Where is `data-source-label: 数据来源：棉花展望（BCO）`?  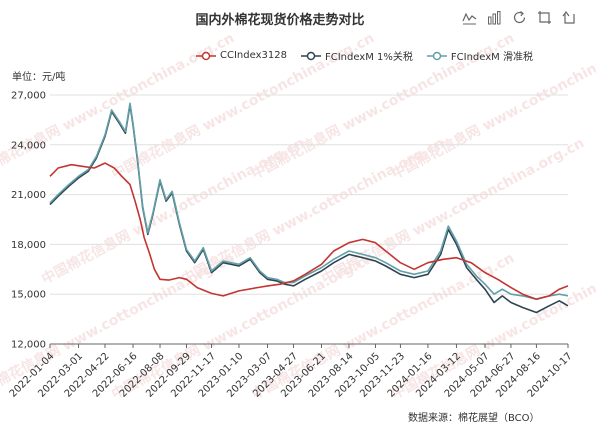 data-source-label: 数据来源：棉花展望（BCO） is located at coordinates (474, 418).